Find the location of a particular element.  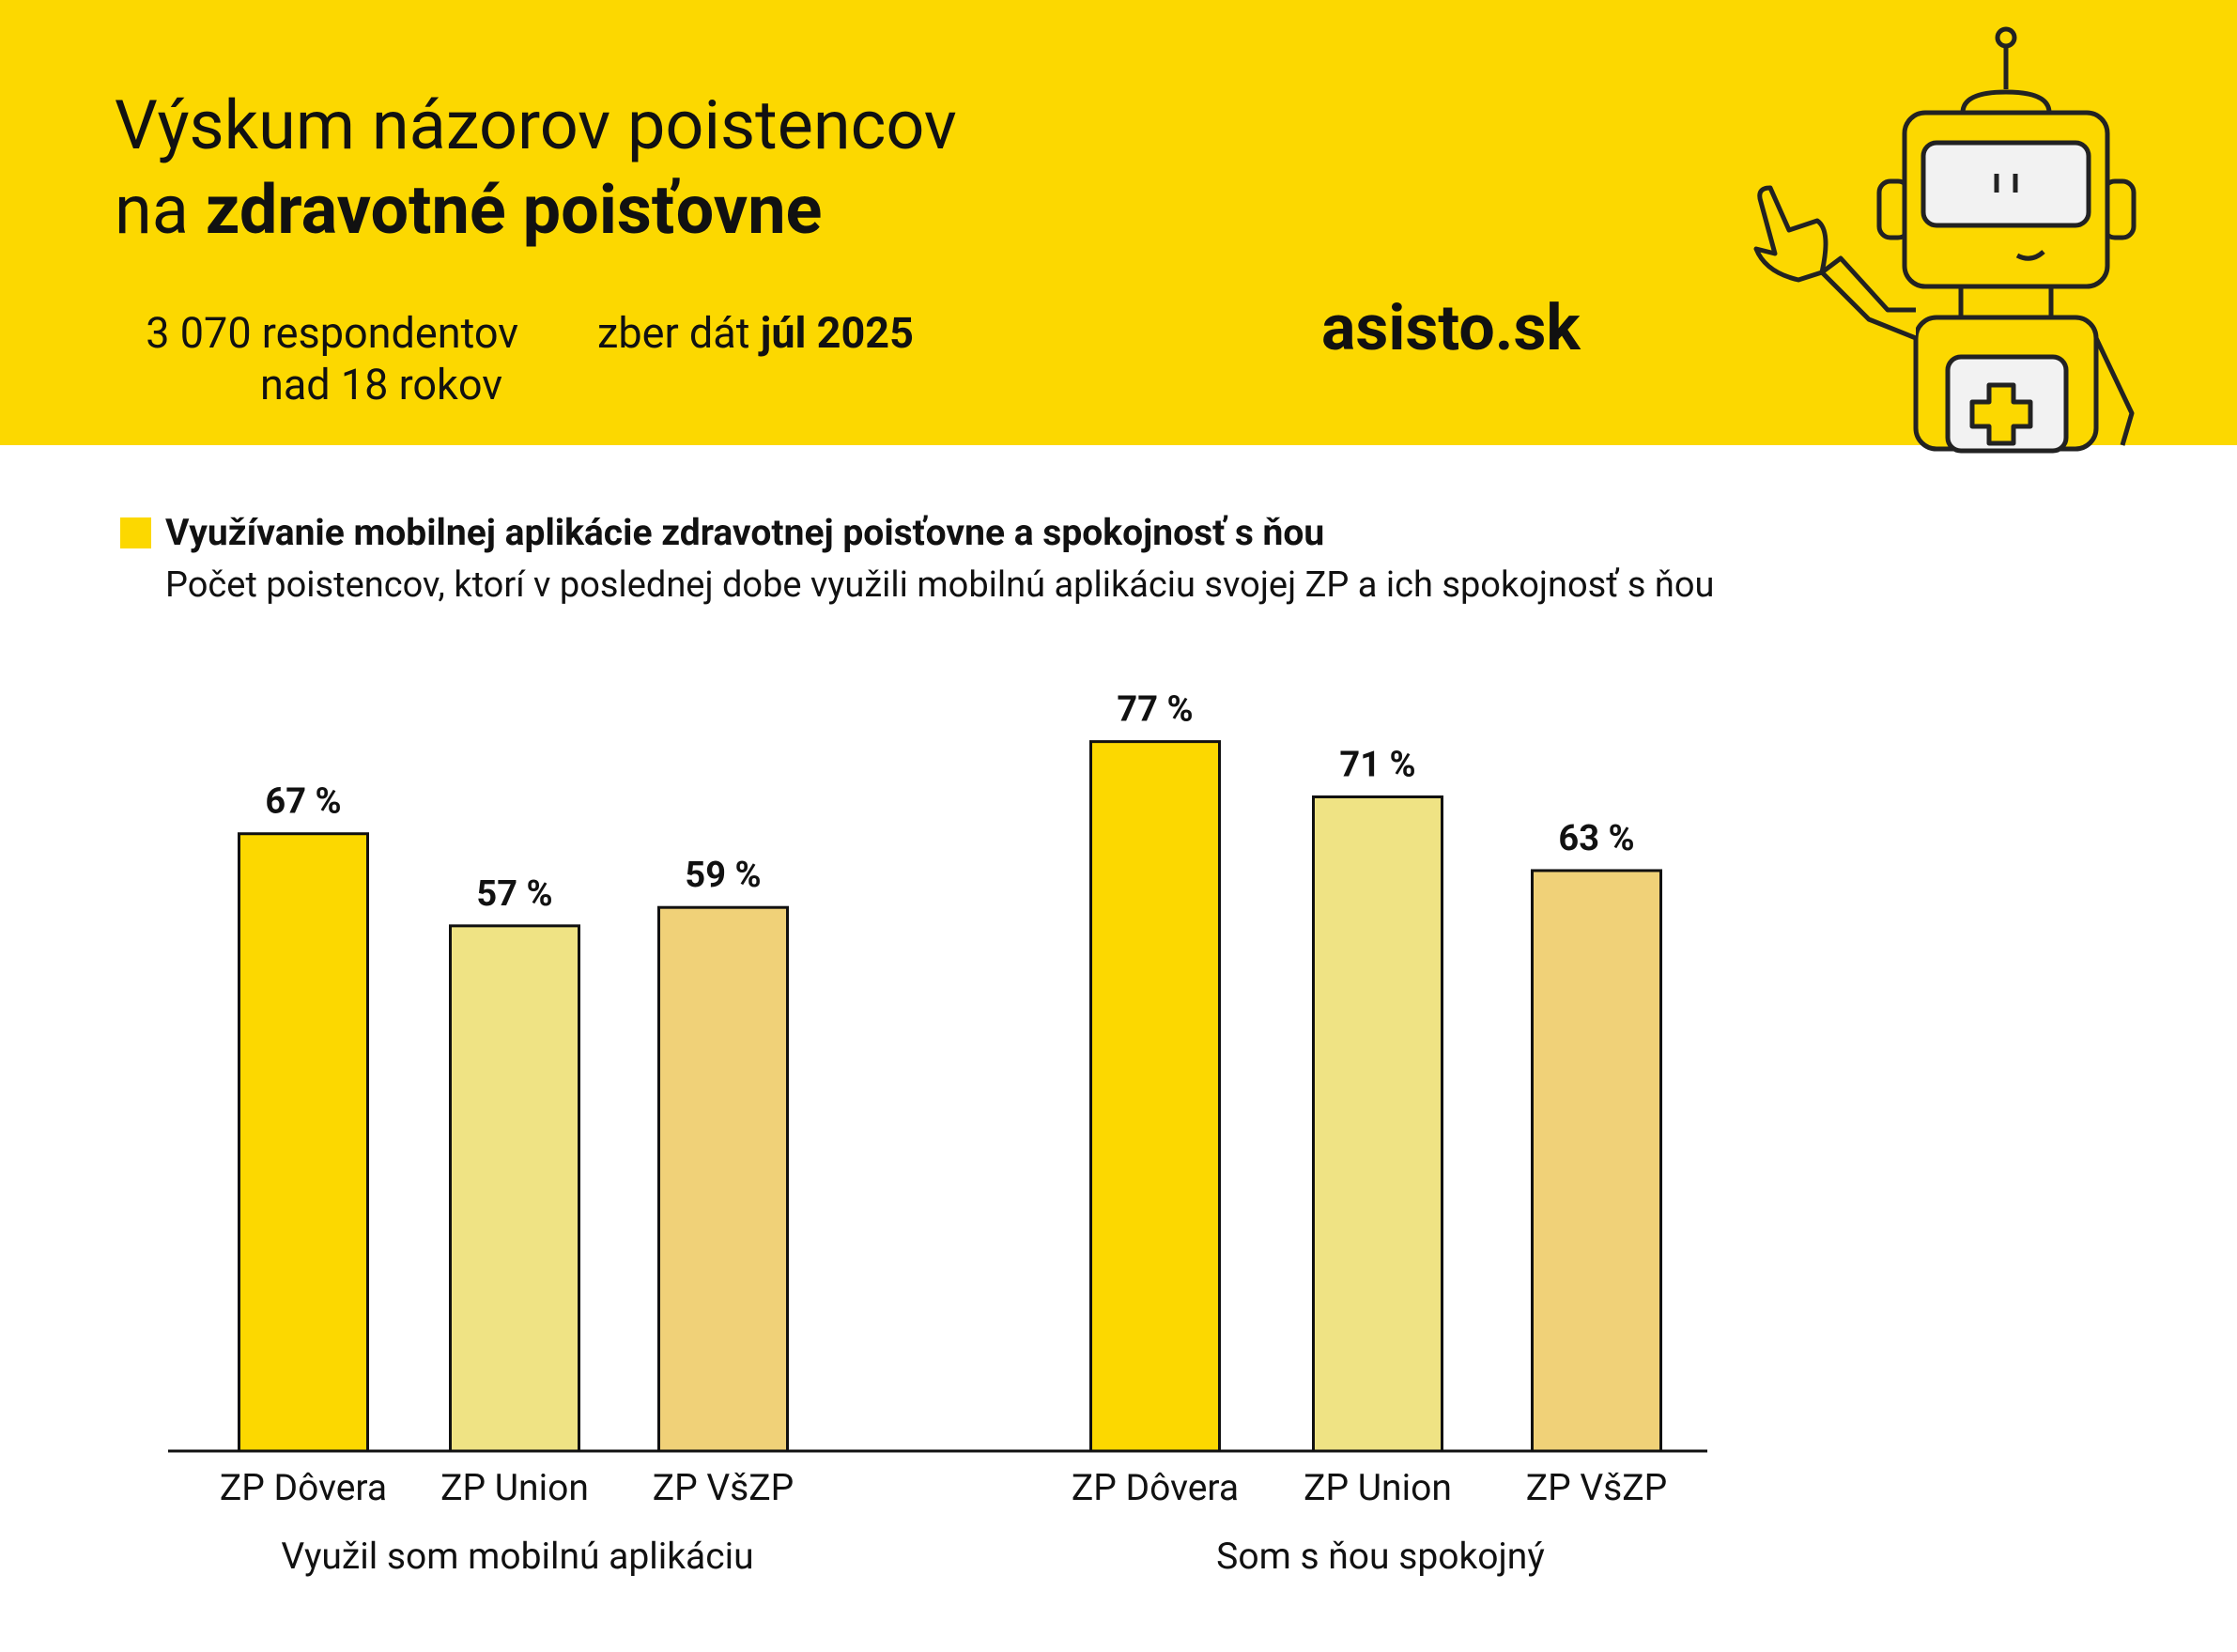

group-label: Využil som mobilnú aplikáciu is located at coordinates (517, 1556).